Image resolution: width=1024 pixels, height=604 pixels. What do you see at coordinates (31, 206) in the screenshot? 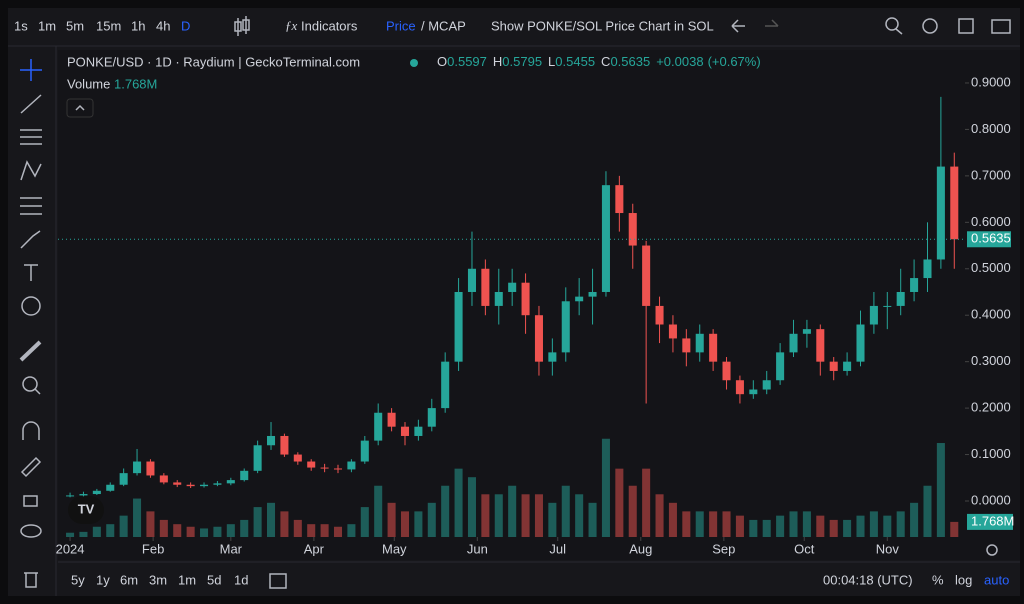
I see `fib-tool` at bounding box center [31, 206].